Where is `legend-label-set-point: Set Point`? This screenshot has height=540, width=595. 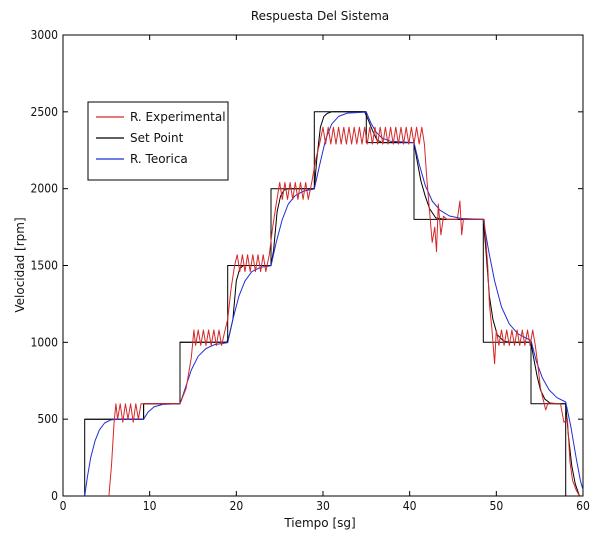 legend-label-set-point: Set Point is located at coordinates (157, 138).